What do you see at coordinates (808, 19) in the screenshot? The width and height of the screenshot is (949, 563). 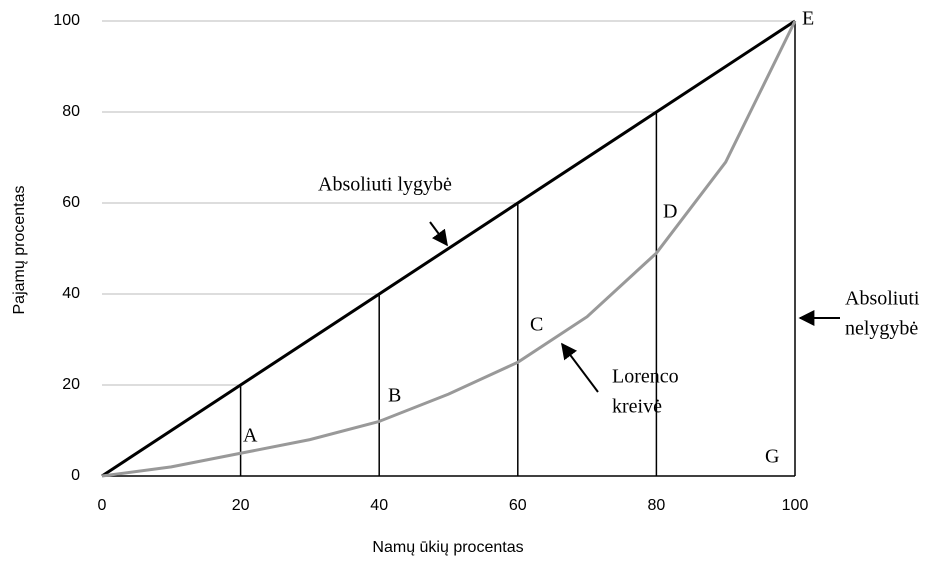 I see `annotation: E` at bounding box center [808, 19].